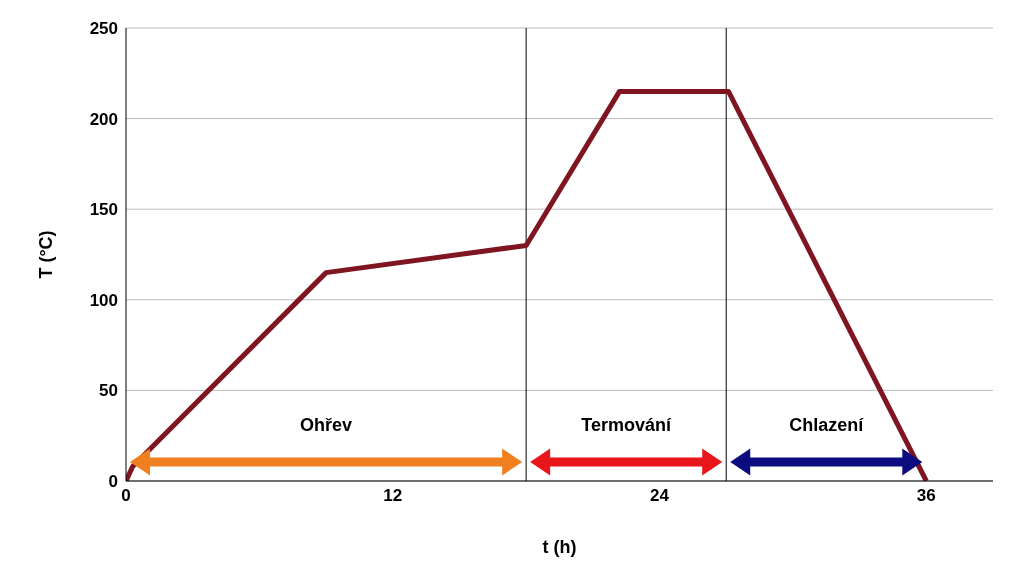  Describe the element at coordinates (103, 119) in the screenshot. I see `y-tick-label: 200` at that location.